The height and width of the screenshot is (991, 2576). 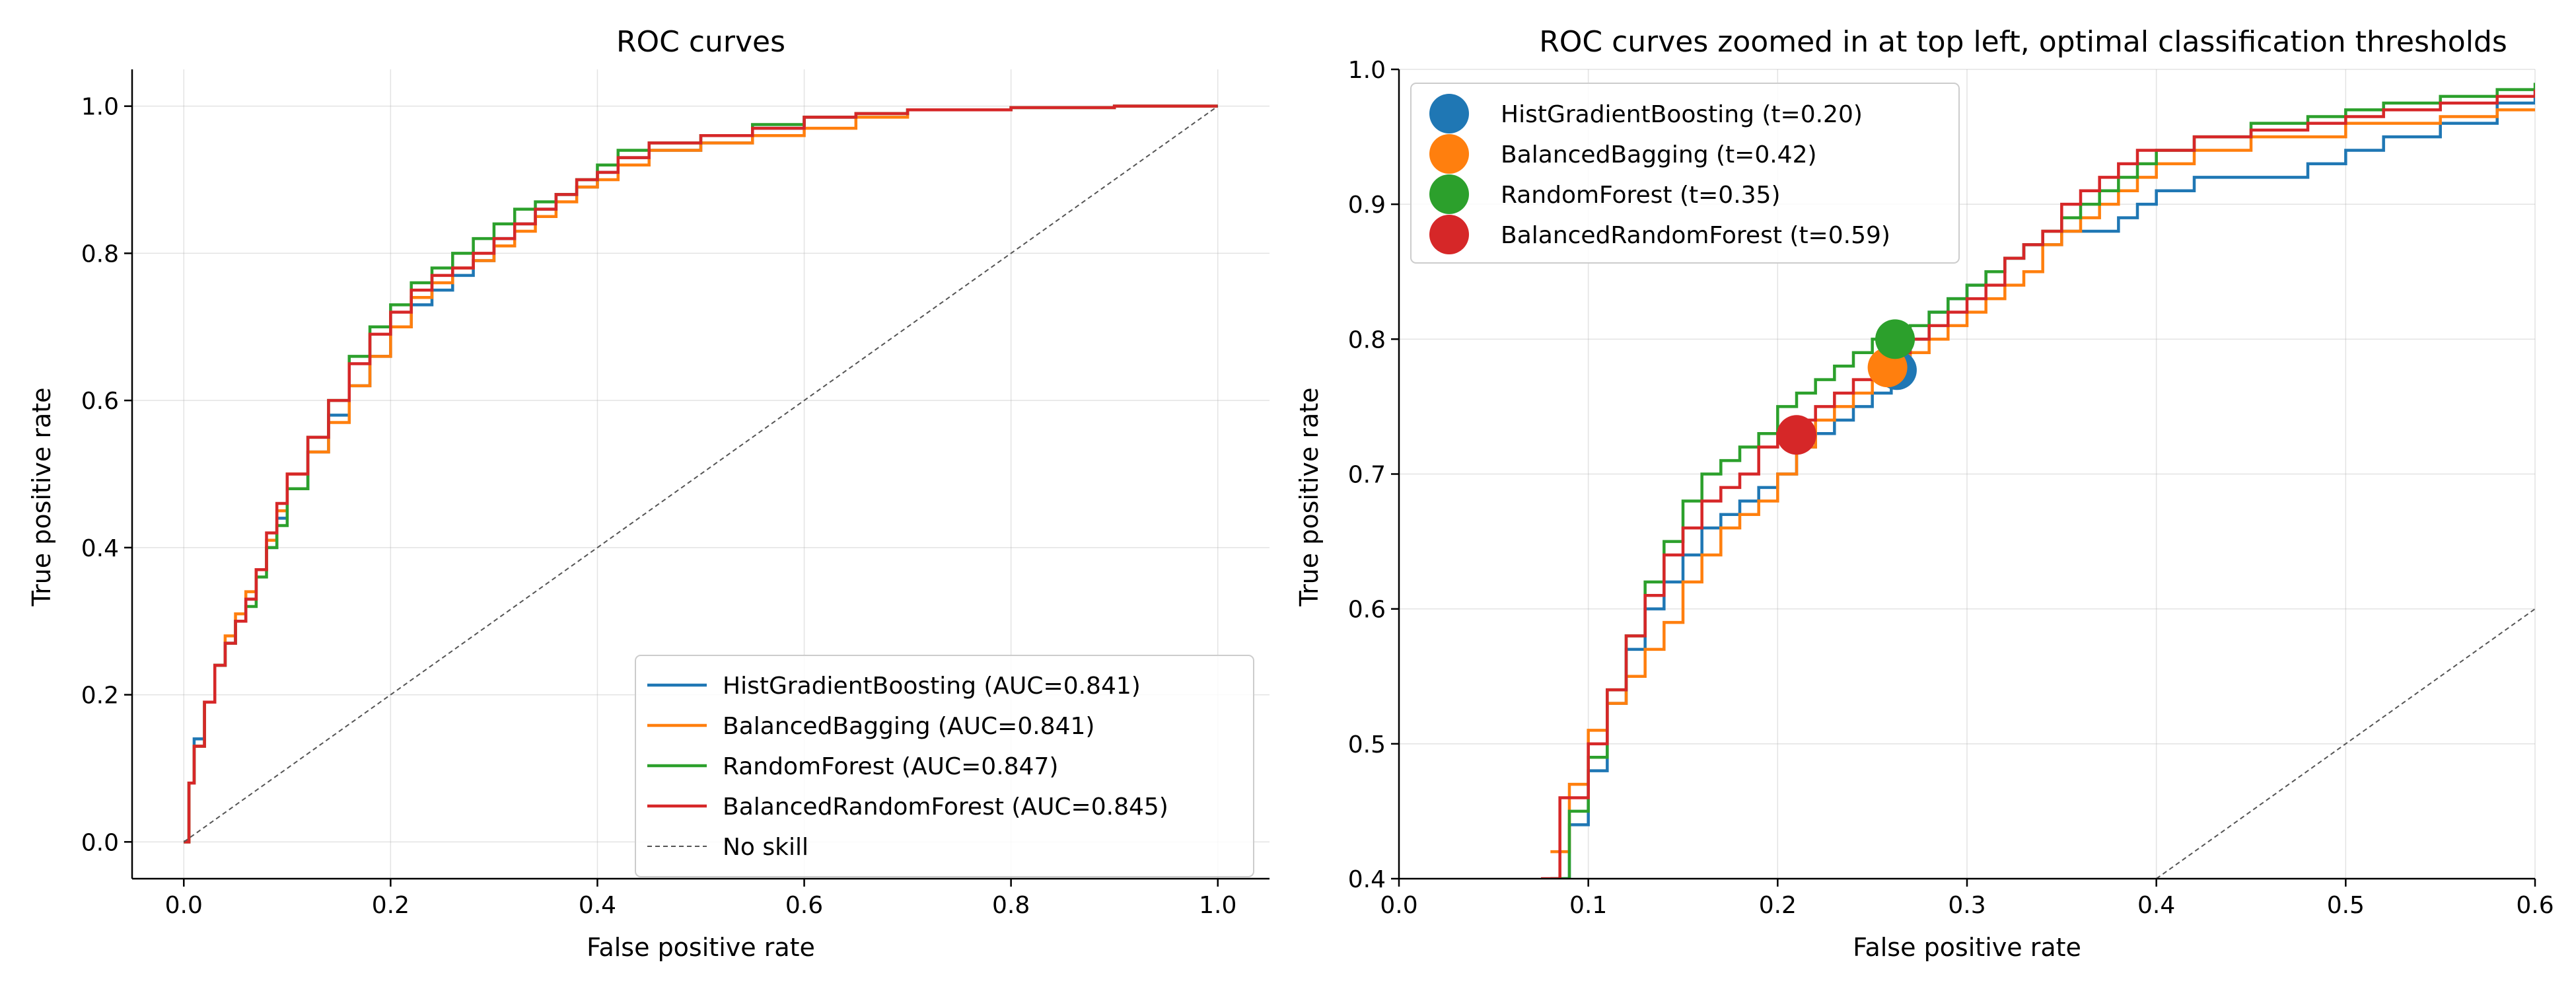 What do you see at coordinates (932, 686) in the screenshot?
I see `left-legend-label-0: HistGradientBoosting (AUC=0.841)` at bounding box center [932, 686].